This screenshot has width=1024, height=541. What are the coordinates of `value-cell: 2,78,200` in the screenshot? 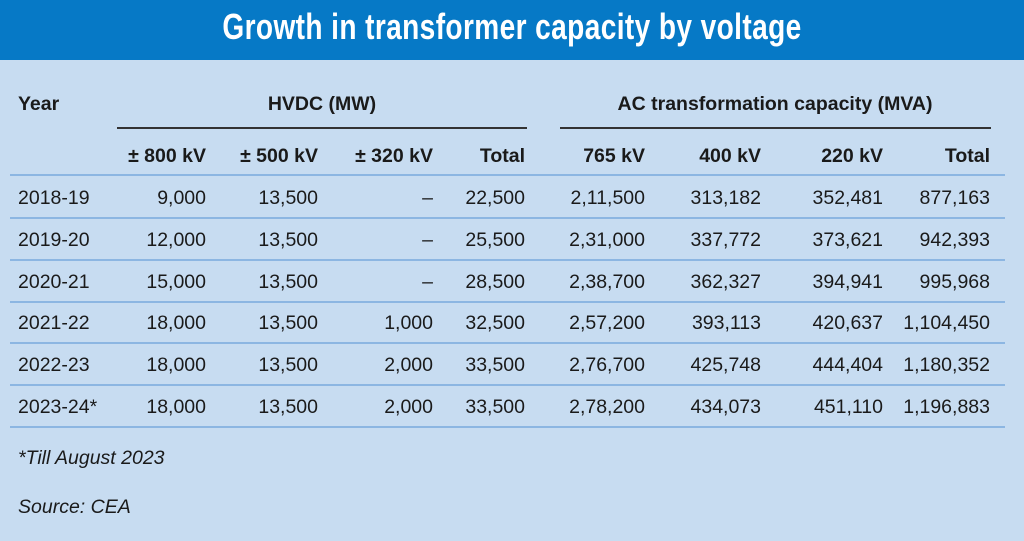 It's located at (607, 407).